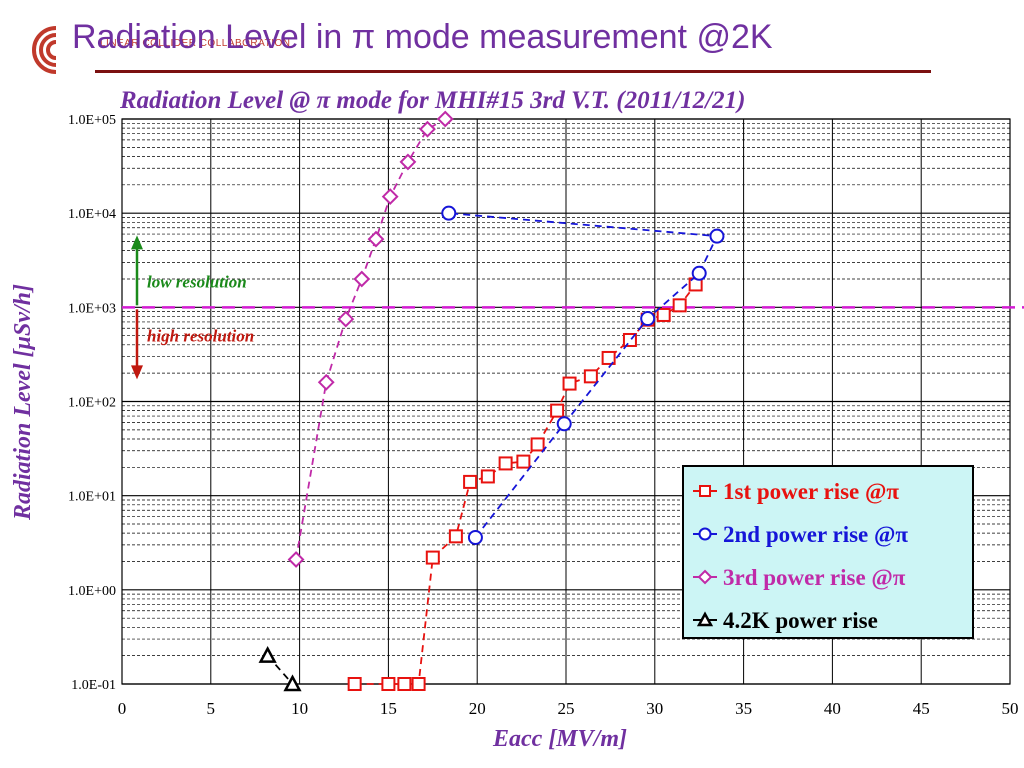 The image size is (1024, 768). What do you see at coordinates (299, 708) in the screenshot?
I see `x-tick-label: 10` at bounding box center [299, 708].